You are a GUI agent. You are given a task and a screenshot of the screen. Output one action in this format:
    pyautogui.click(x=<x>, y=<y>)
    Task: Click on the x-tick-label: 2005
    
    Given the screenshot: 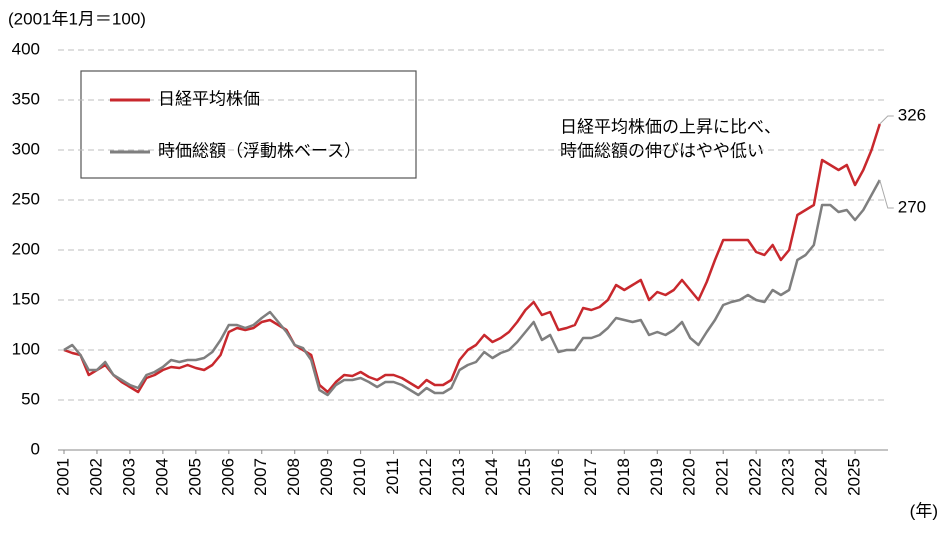 What is the action you would take?
    pyautogui.click(x=194, y=477)
    